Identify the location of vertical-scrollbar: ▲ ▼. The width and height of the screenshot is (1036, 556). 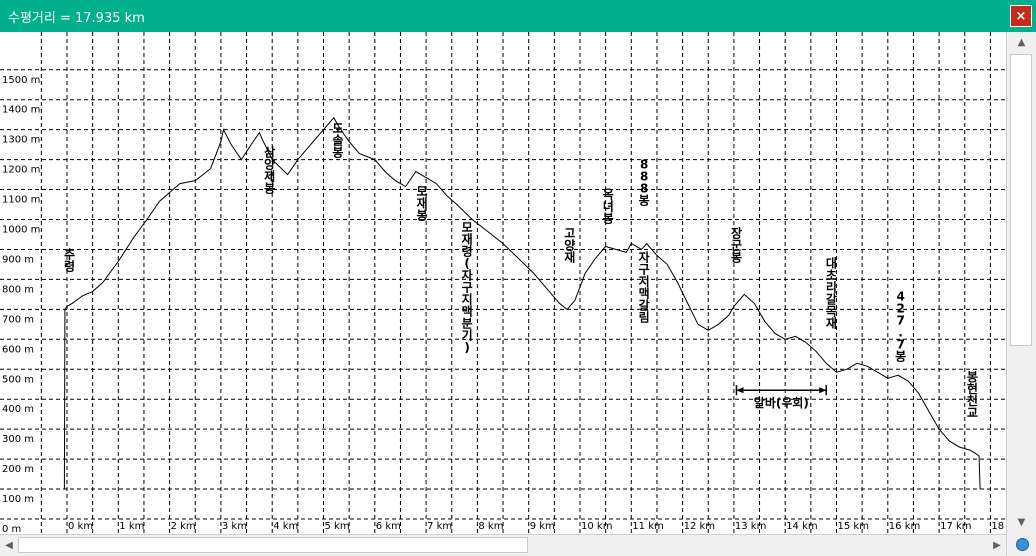
(1021, 283).